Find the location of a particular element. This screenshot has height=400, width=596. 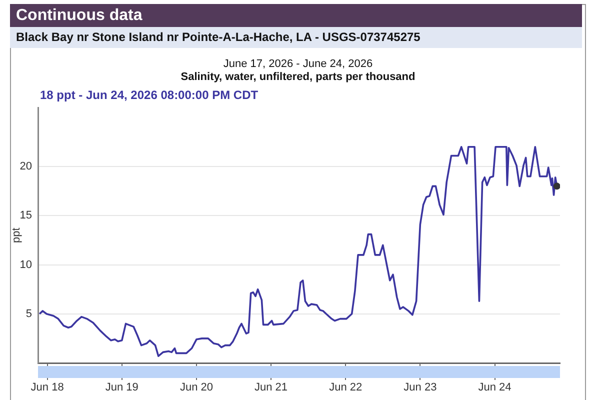

x-tick-label: Jun 23 is located at coordinates (420, 388).